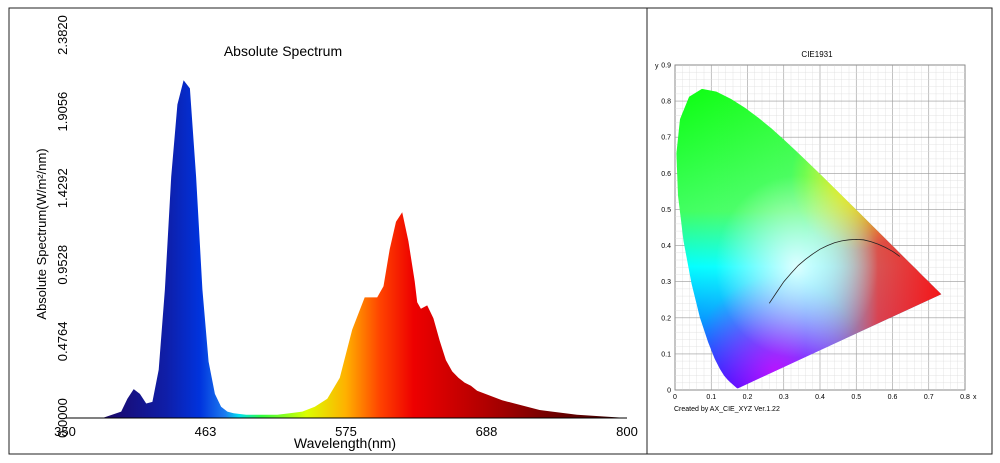 The image size is (1000, 463). Describe the element at coordinates (675, 397) in the screenshot. I see `cie-x-tick-label: 0` at that location.